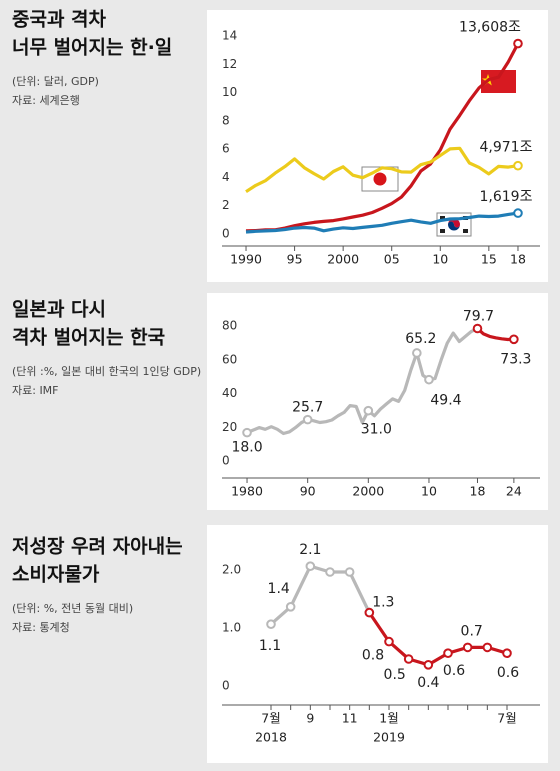 This screenshot has height=771, width=560. Describe the element at coordinates (72, 608) in the screenshot. I see `unit-note: (단위: %, 전년 동월 대비)` at that location.